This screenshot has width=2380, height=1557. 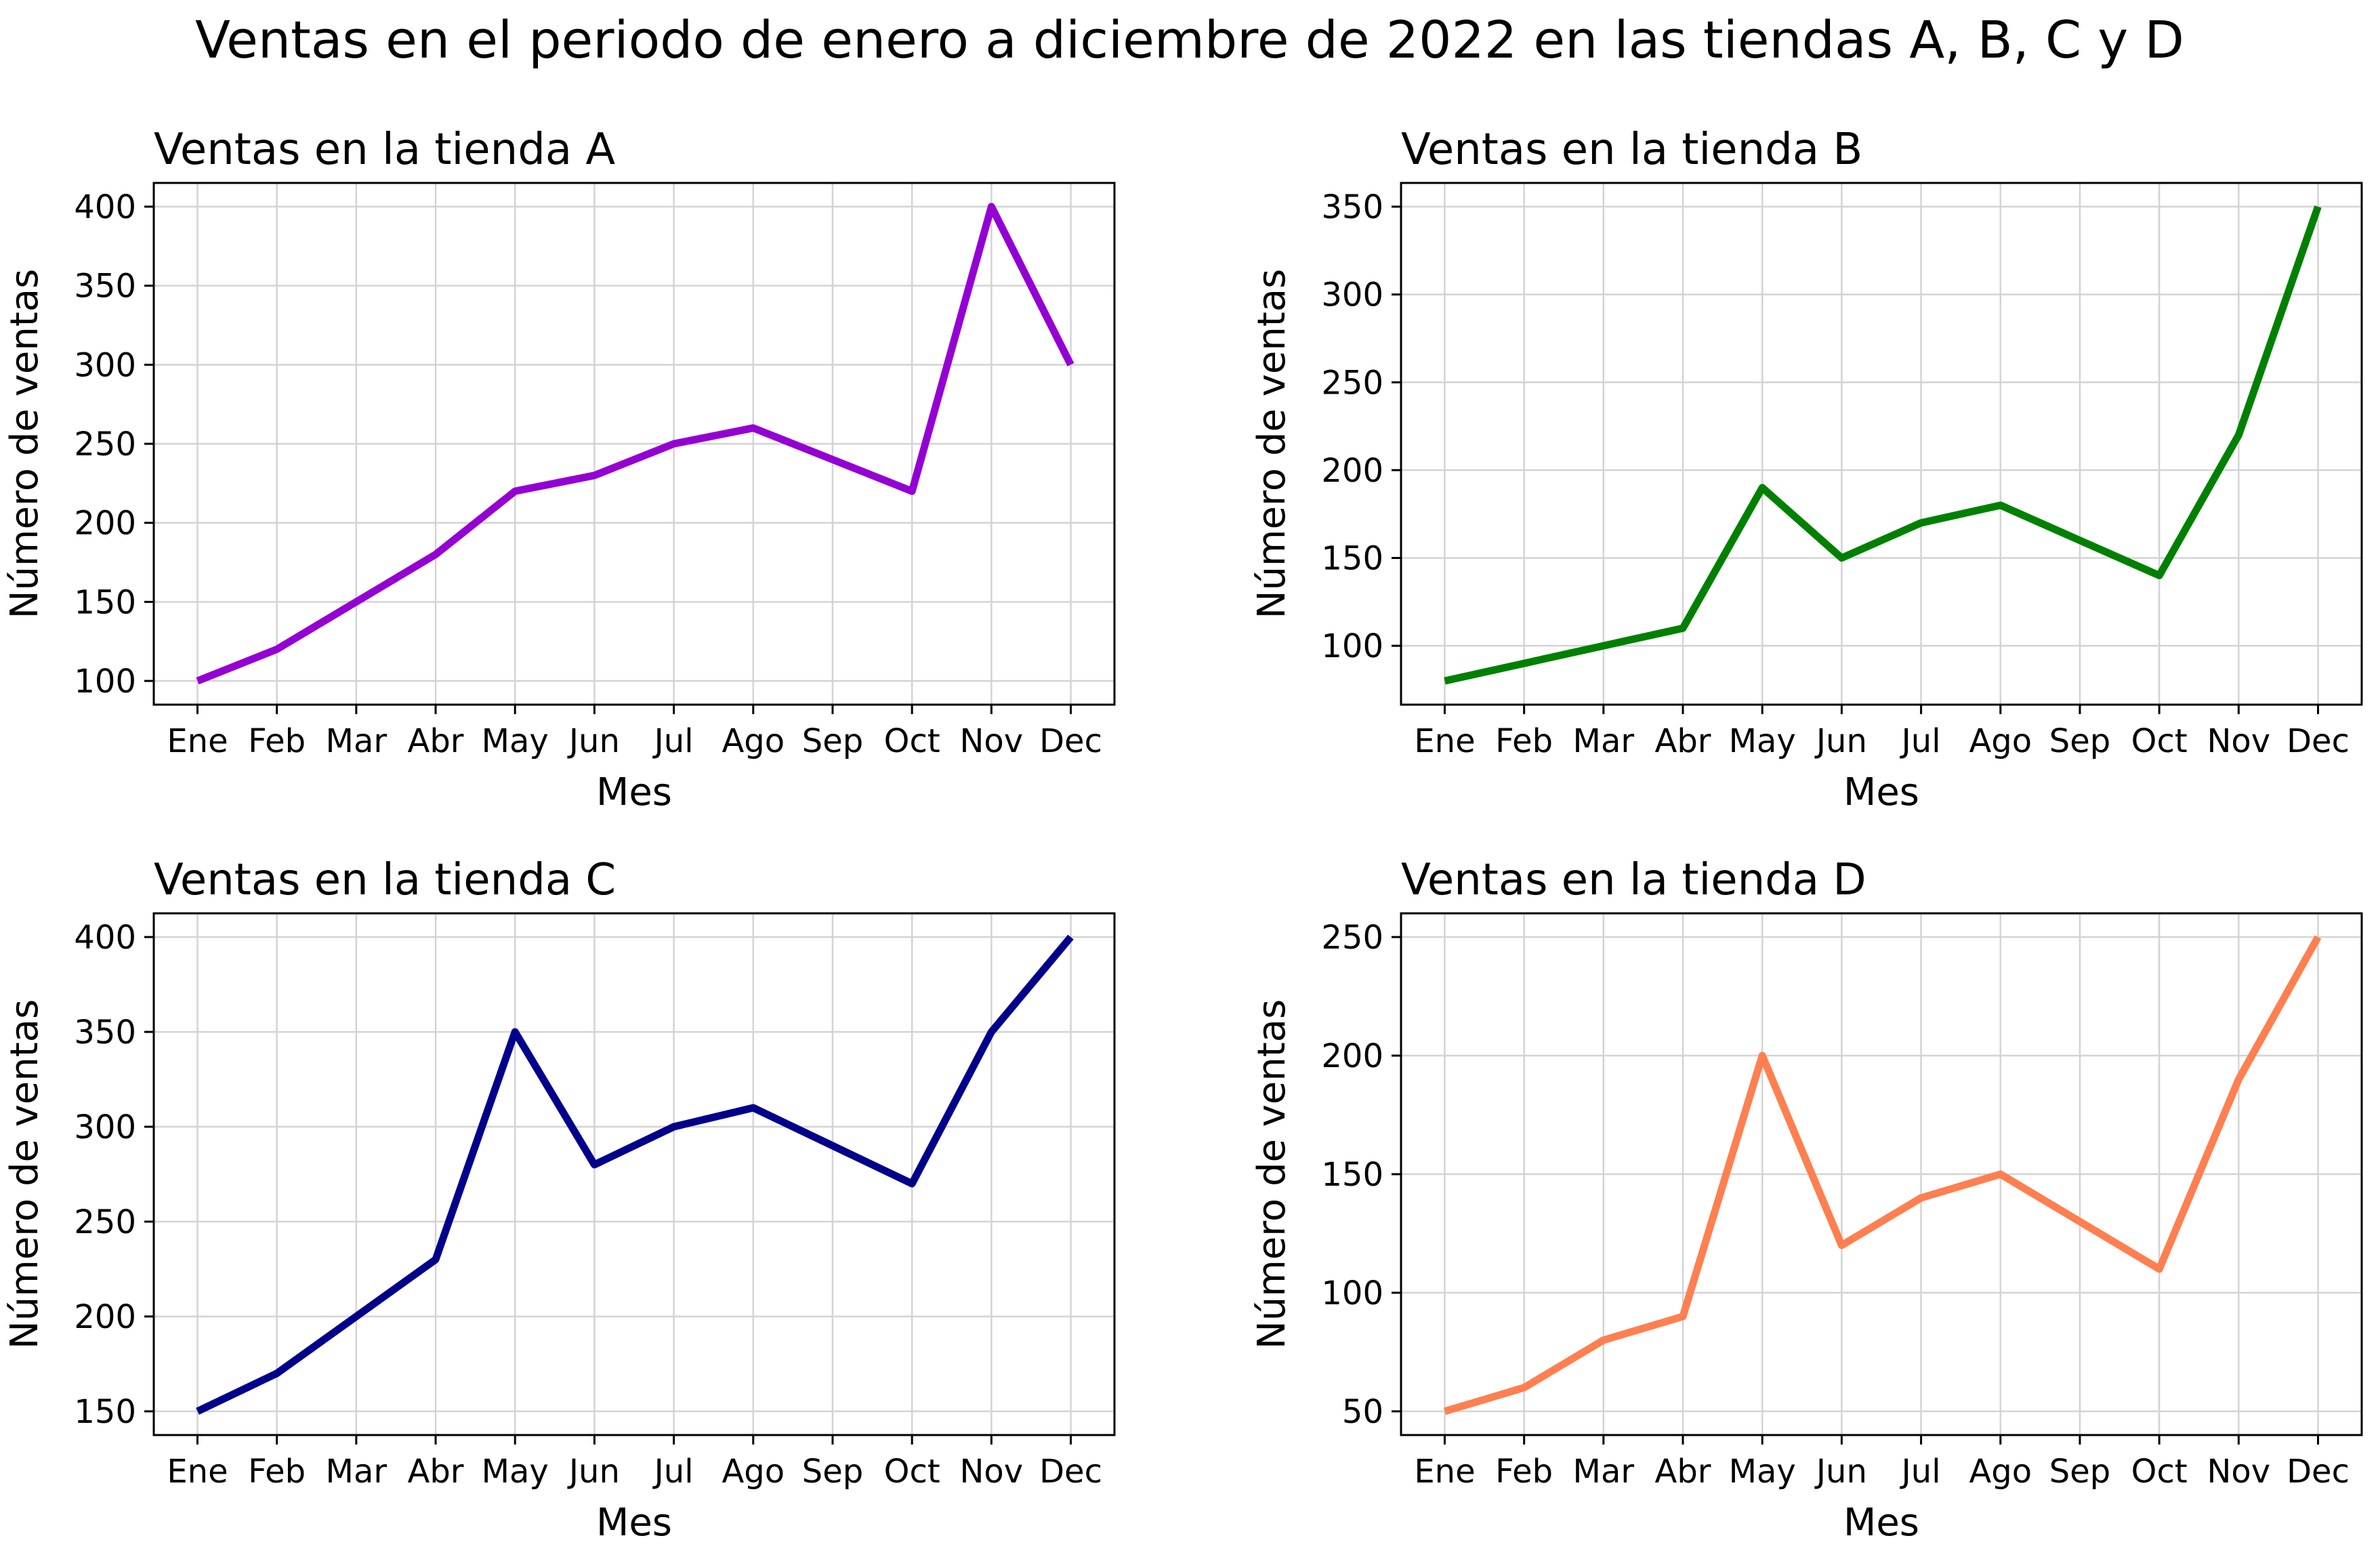 What do you see at coordinates (385, 150) in the screenshot?
I see `chart-title: Ventas en la tienda A` at bounding box center [385, 150].